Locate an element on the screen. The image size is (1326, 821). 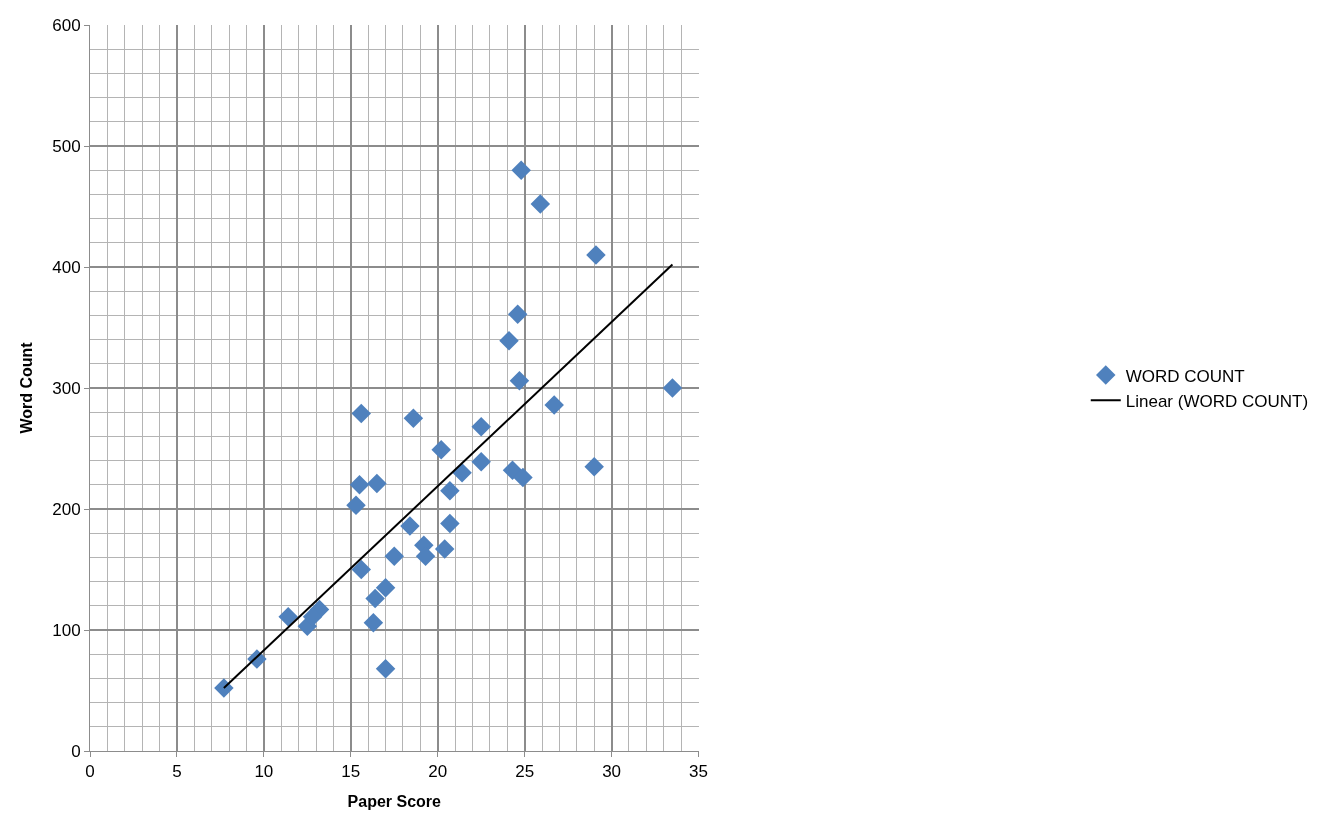
y-tick-label: 0 is located at coordinates (76, 751).